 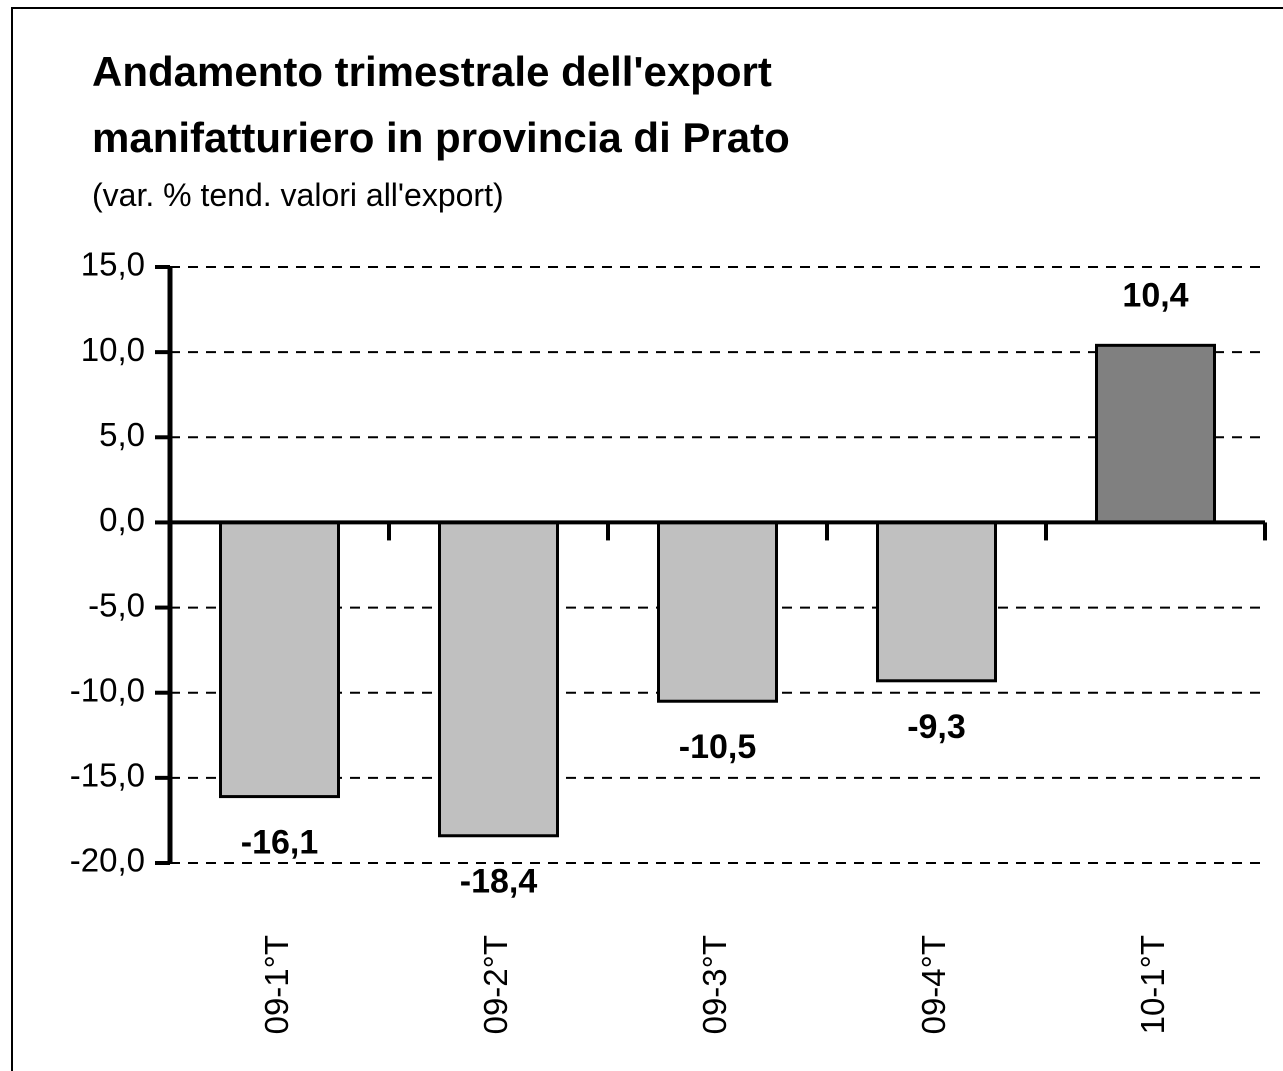 What do you see at coordinates (113, 264) in the screenshot?
I see `y-tick-label: 15,0` at bounding box center [113, 264].